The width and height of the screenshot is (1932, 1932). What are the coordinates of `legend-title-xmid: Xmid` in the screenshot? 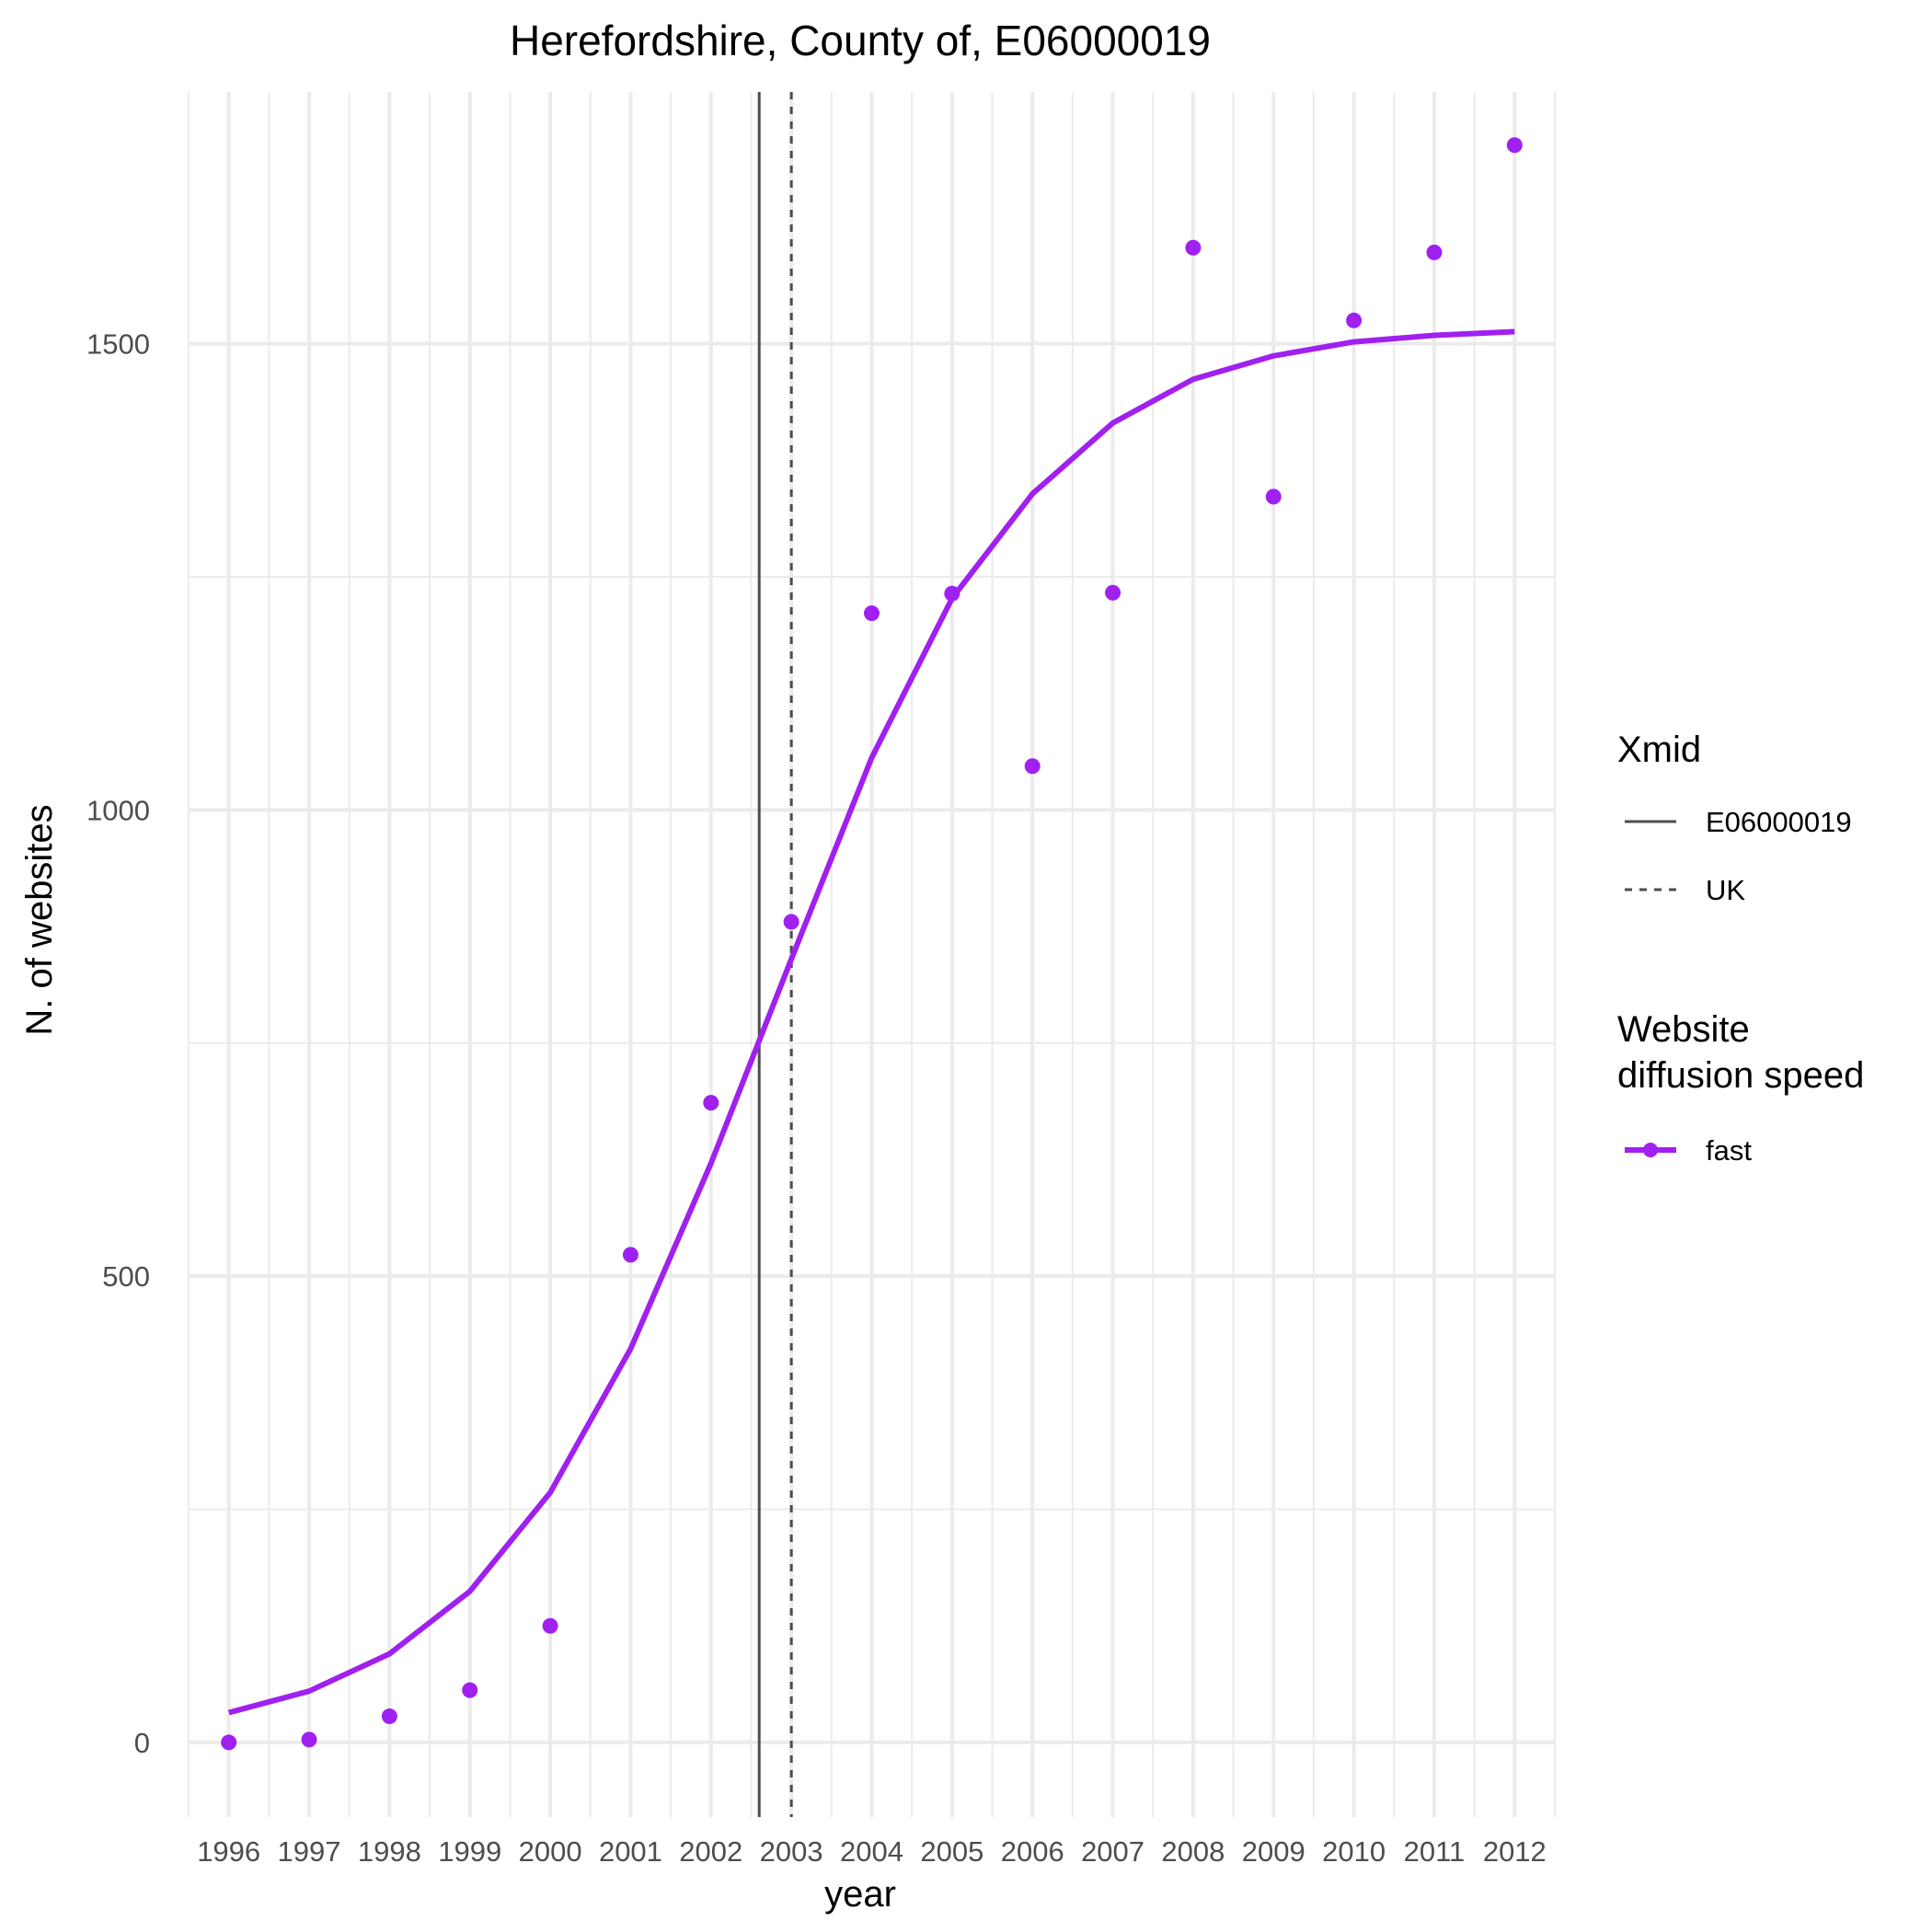 It's located at (1659, 750).